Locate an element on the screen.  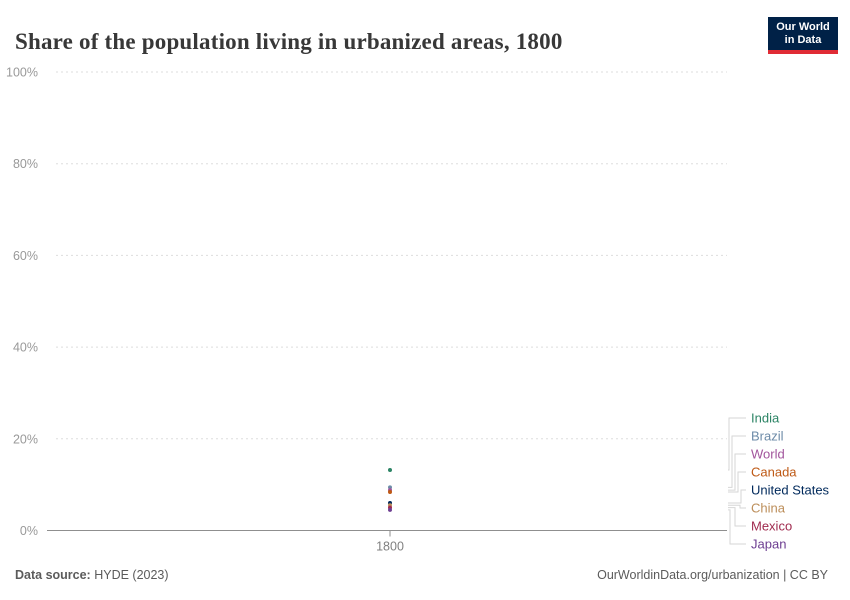
owid-logo: Our World in Data is located at coordinates (803, 35).